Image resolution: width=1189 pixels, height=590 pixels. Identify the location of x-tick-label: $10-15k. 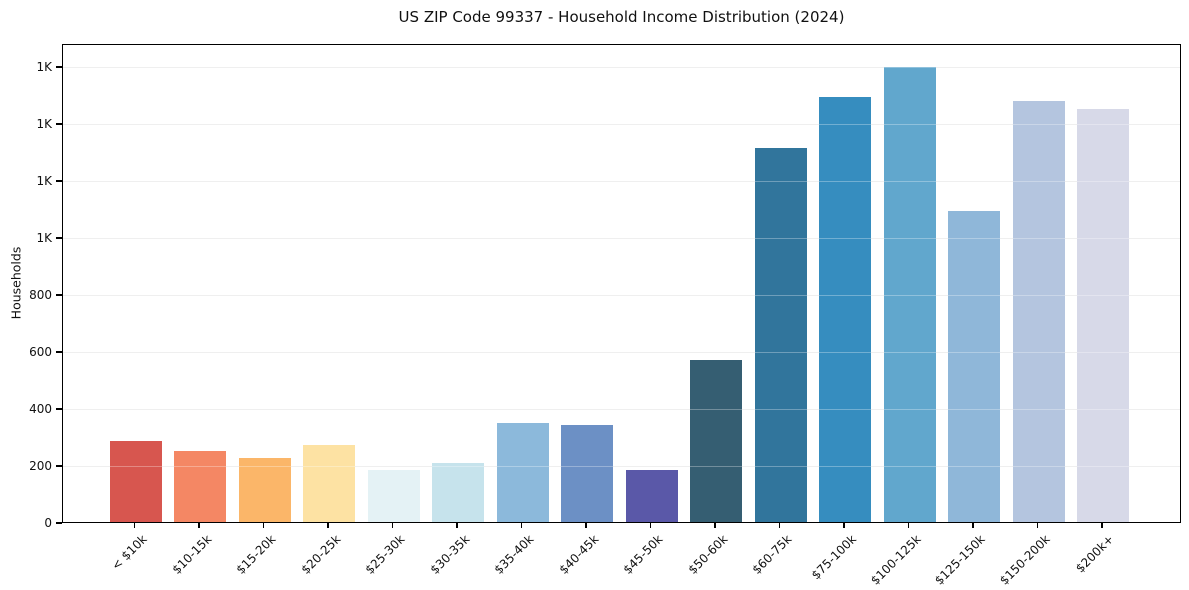
(191, 554).